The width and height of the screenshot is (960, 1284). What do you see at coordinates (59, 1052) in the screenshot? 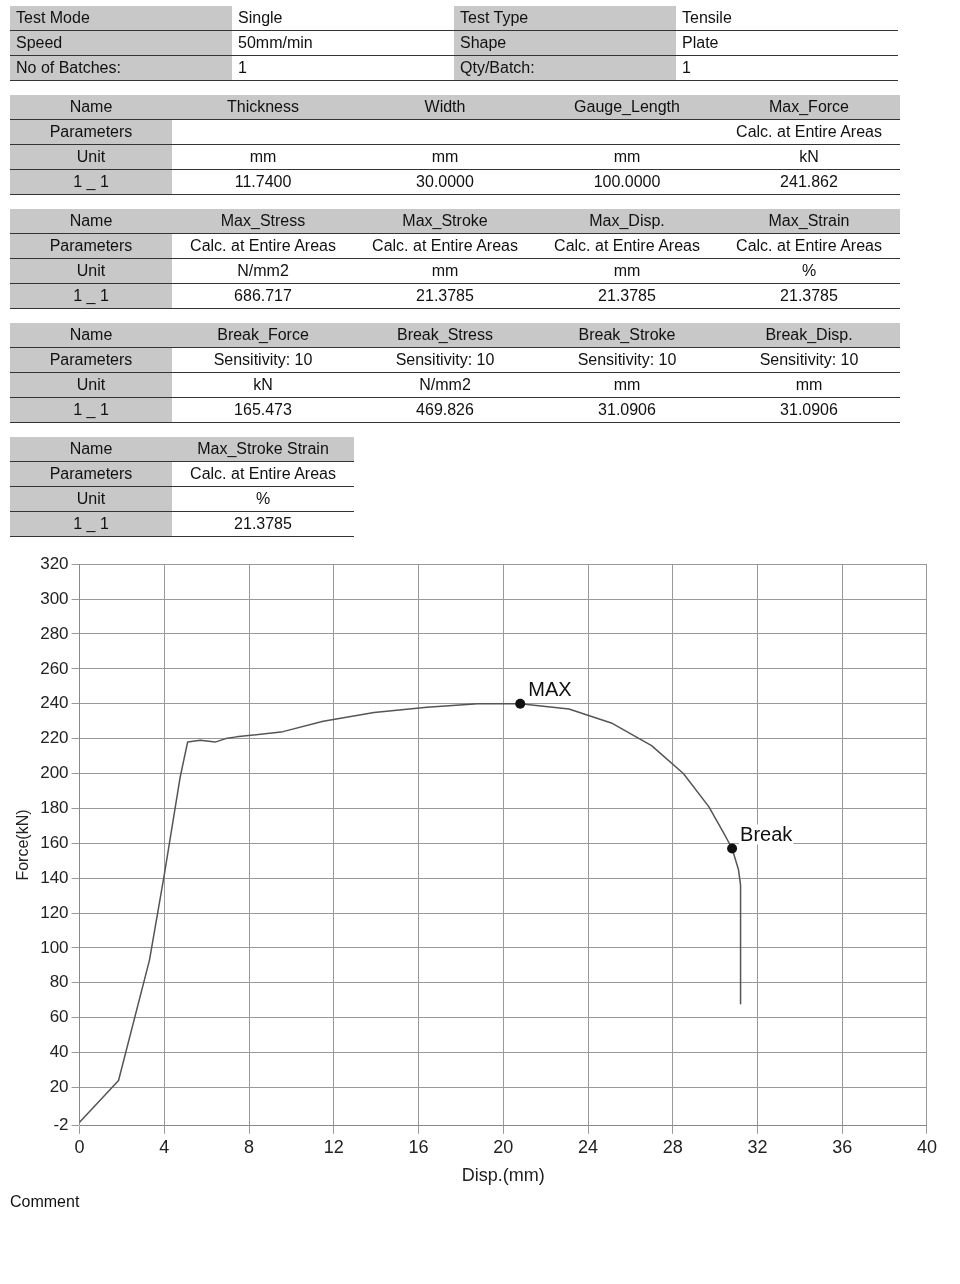
I see `y-tick-label: 40` at bounding box center [59, 1052].